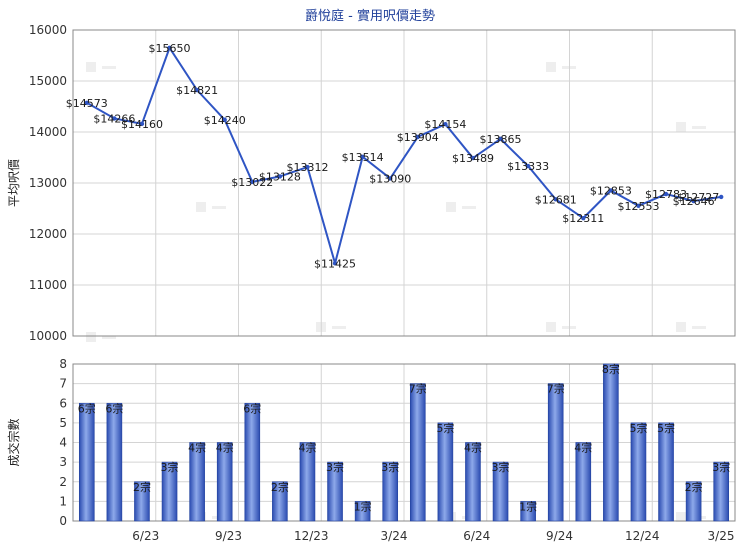 Image resolution: width=740 pixels, height=550 pixels. What do you see at coordinates (418, 389) in the screenshot?
I see `bar-data-label: 7宗` at bounding box center [418, 389].